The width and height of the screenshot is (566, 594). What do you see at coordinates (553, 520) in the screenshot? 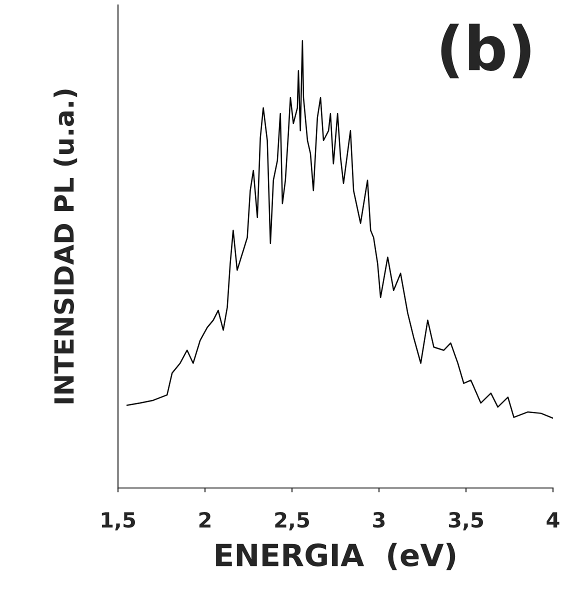
I see `x-tick-label: 4` at bounding box center [553, 520].